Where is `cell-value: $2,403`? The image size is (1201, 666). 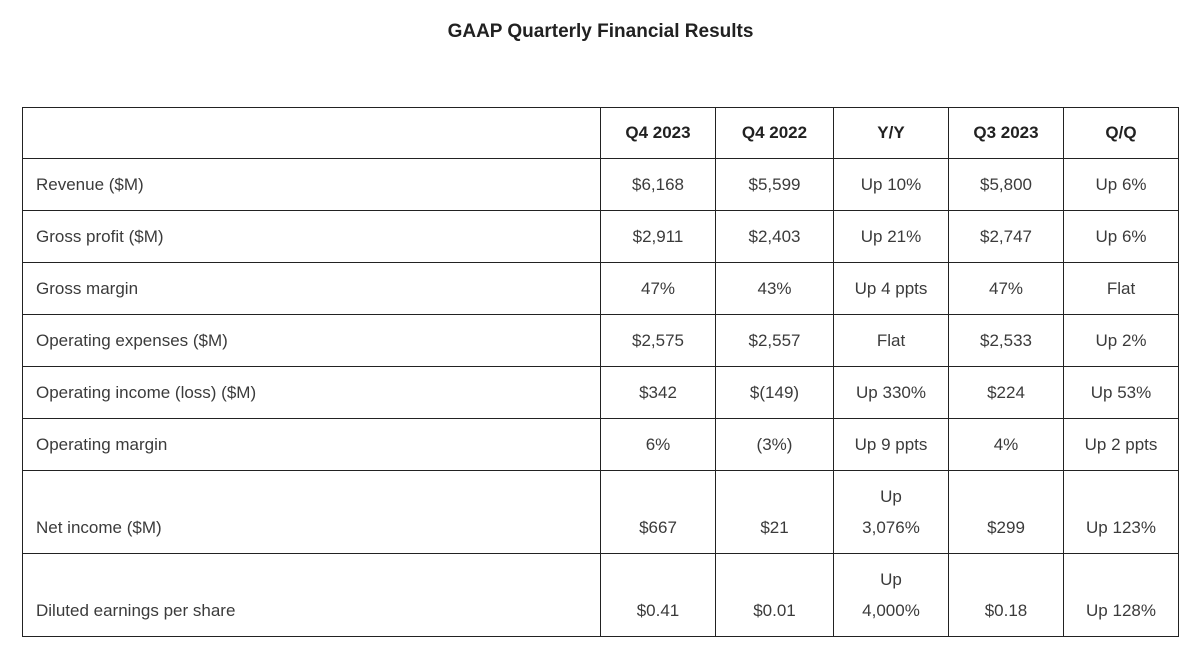 cell-value: $2,403 is located at coordinates (774, 236).